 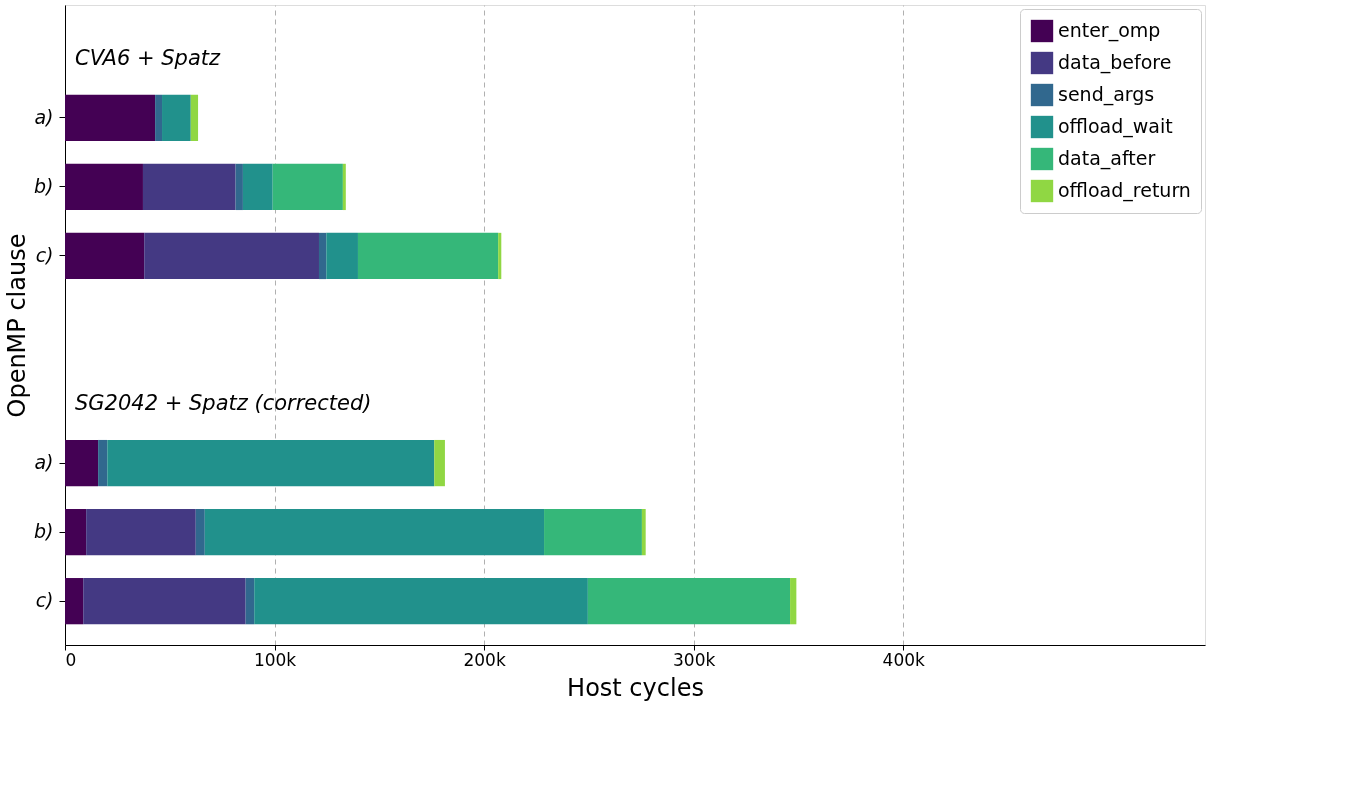 I want to click on legend-label: offload_wait, so click(x=1115, y=126).